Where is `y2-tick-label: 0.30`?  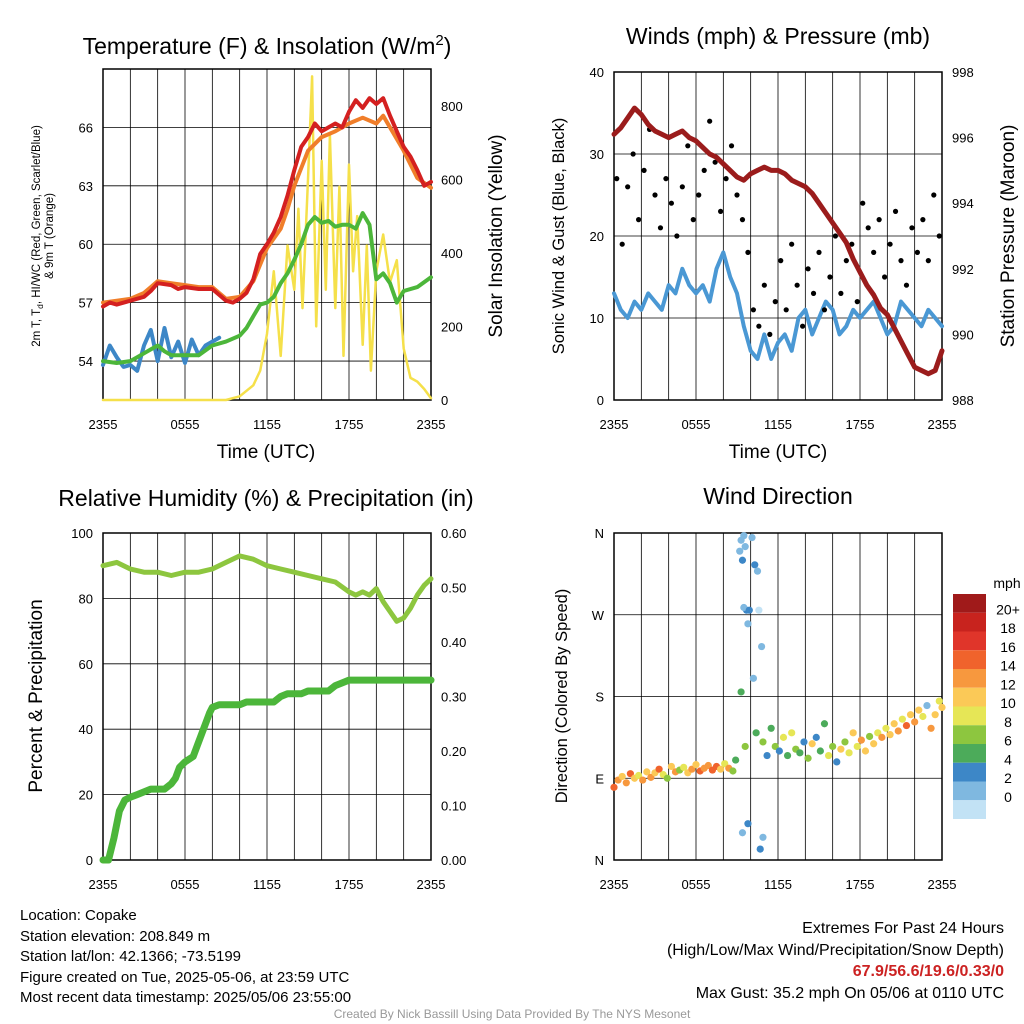
y2-tick-label: 0.30 is located at coordinates (453, 697).